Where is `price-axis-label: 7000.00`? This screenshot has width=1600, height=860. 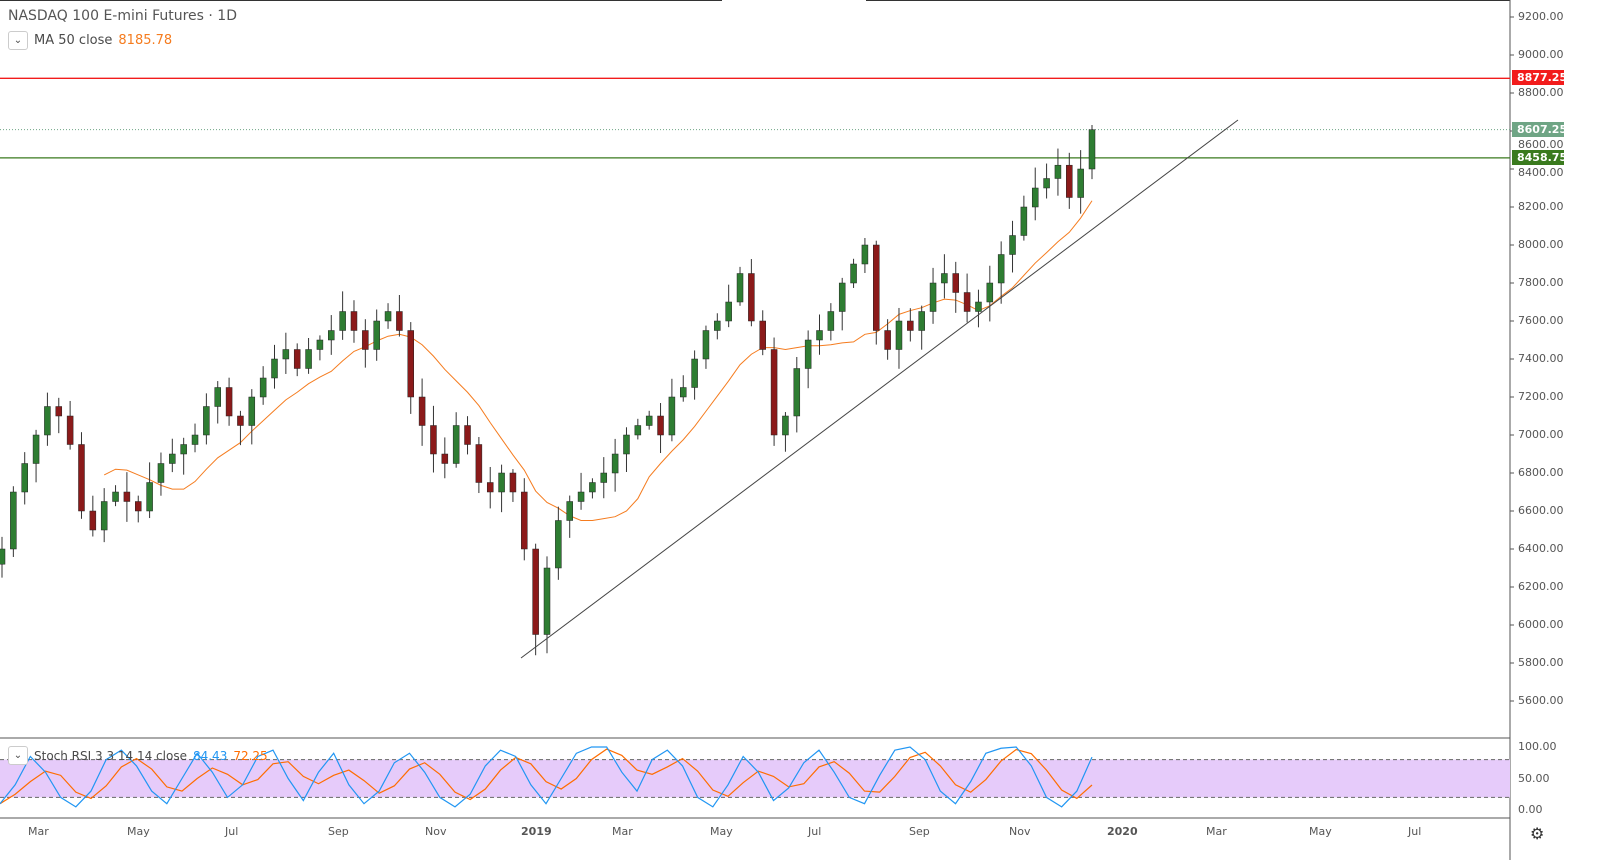 price-axis-label: 7000.00 is located at coordinates (1541, 434).